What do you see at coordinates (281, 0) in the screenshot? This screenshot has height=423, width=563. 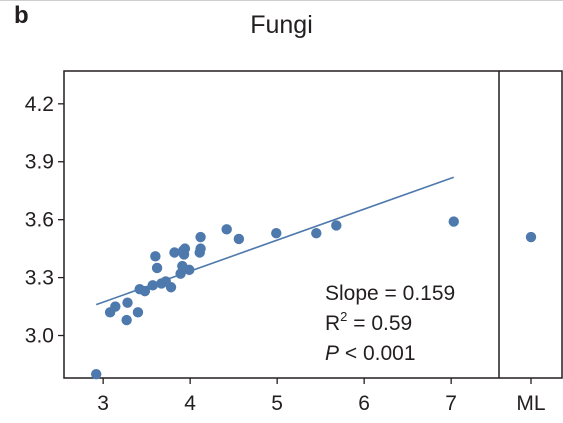 I see `top-divider` at bounding box center [281, 0].